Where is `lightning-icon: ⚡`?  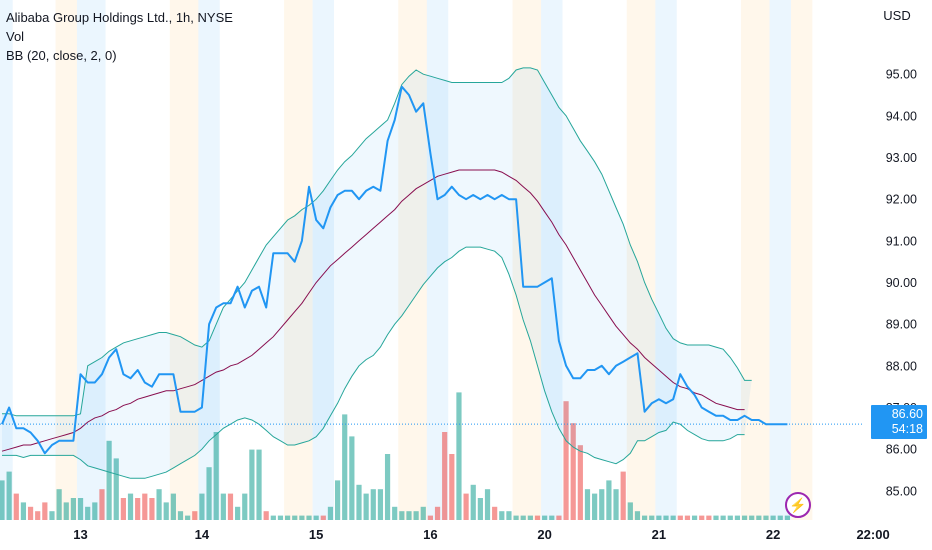 lightning-icon: ⚡ is located at coordinates (798, 505).